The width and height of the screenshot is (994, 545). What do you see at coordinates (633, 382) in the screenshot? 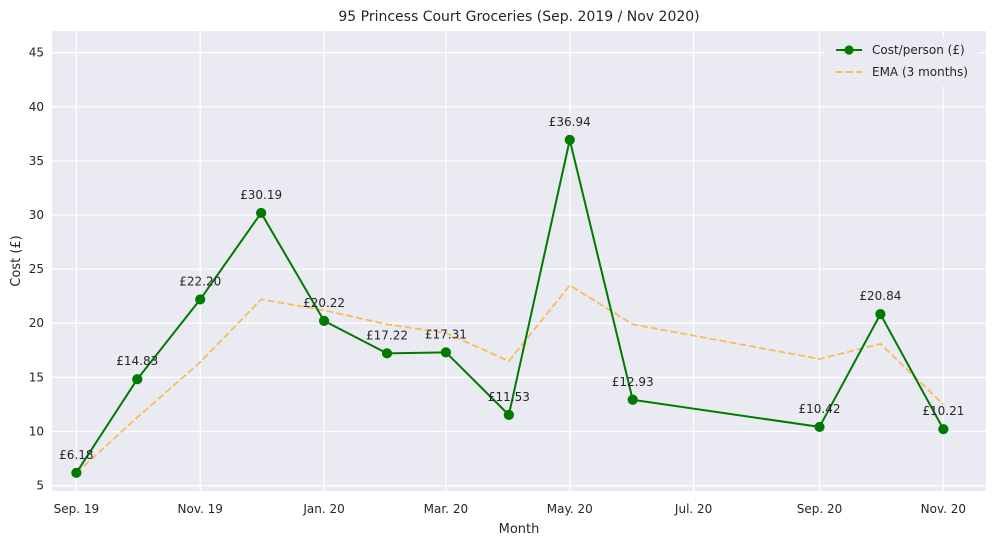
I see `data-label: £12.93` at bounding box center [633, 382].